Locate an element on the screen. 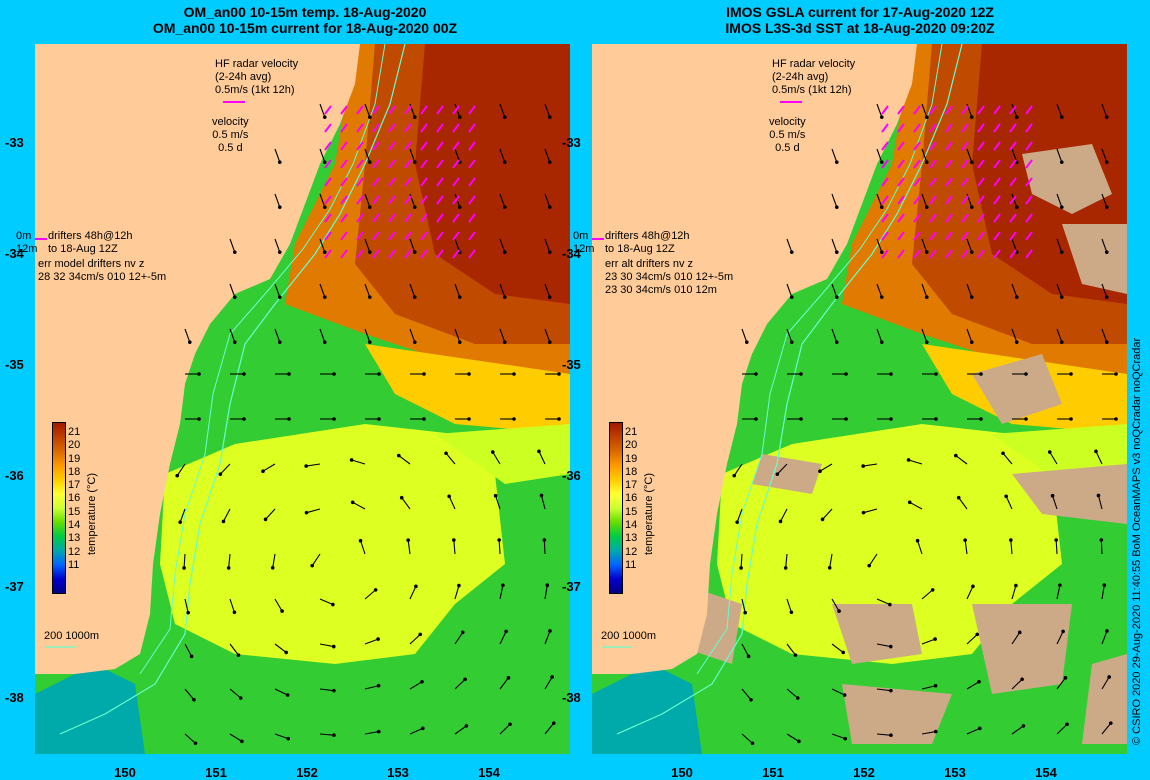  left-velocity-days: 0.5 d is located at coordinates (230, 148).